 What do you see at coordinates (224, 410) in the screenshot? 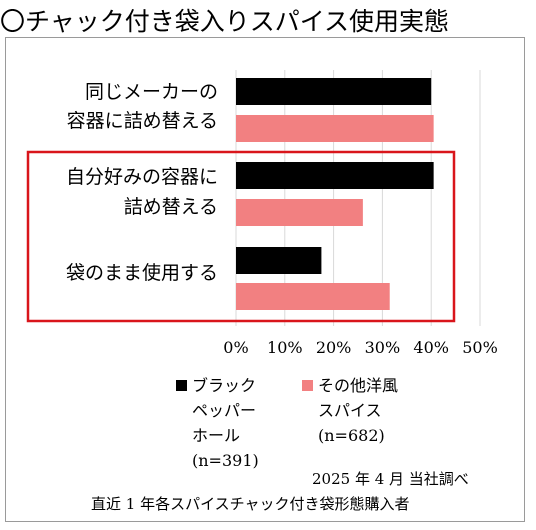
I see `legend-label: ペッパー` at bounding box center [224, 410].